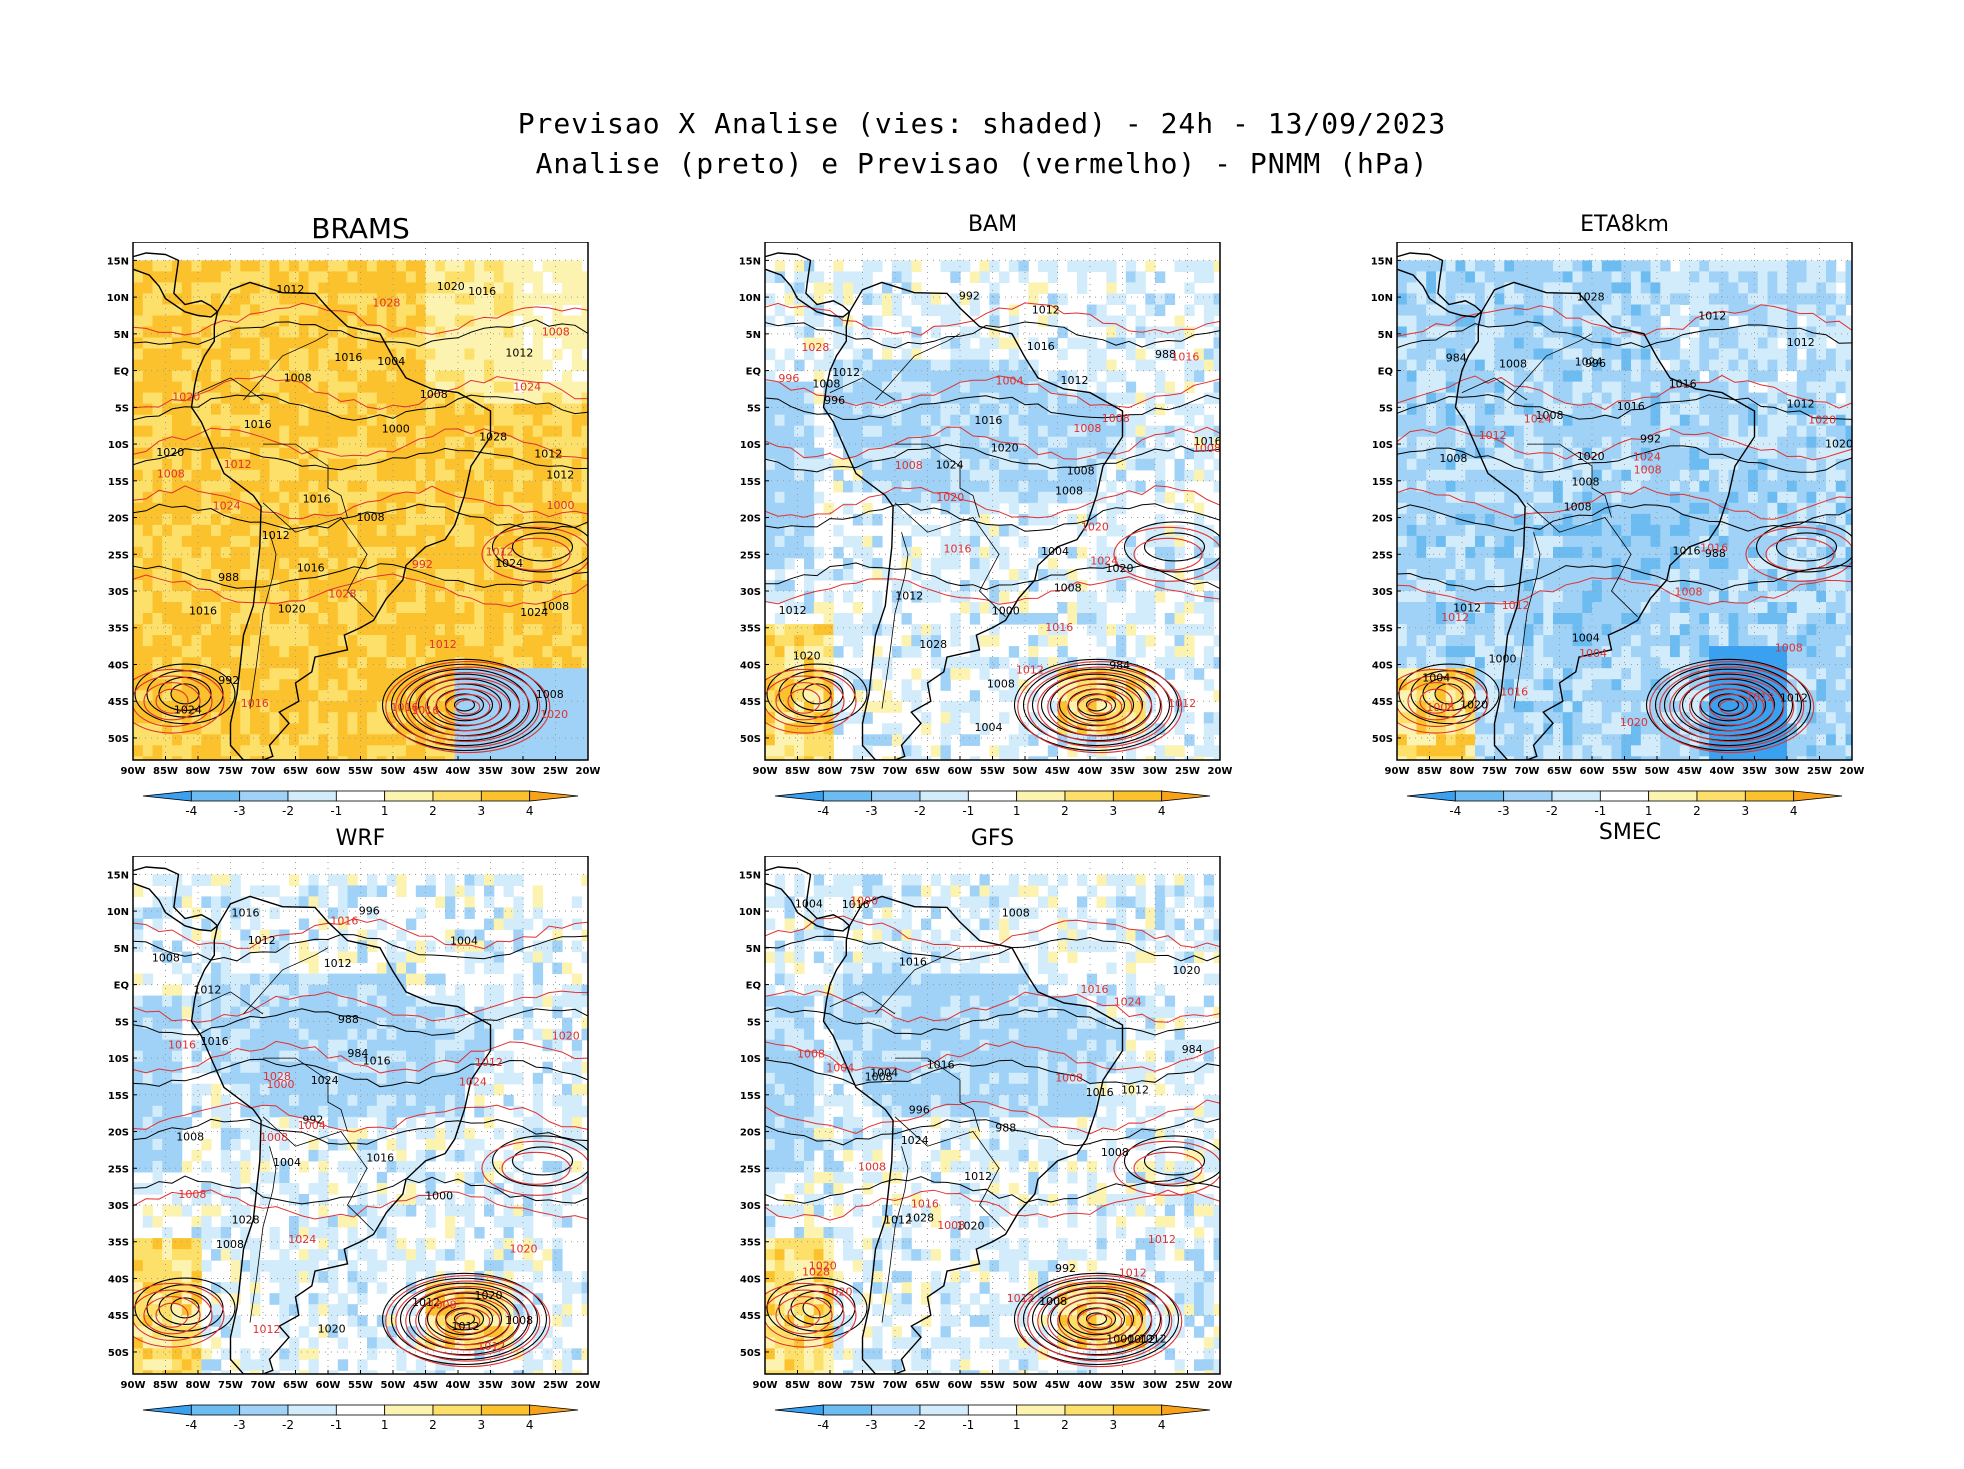 This screenshot has width=1964, height=1469. Describe the element at coordinates (1624, 771) in the screenshot. I see `lon-tick-label: 55W` at that location.